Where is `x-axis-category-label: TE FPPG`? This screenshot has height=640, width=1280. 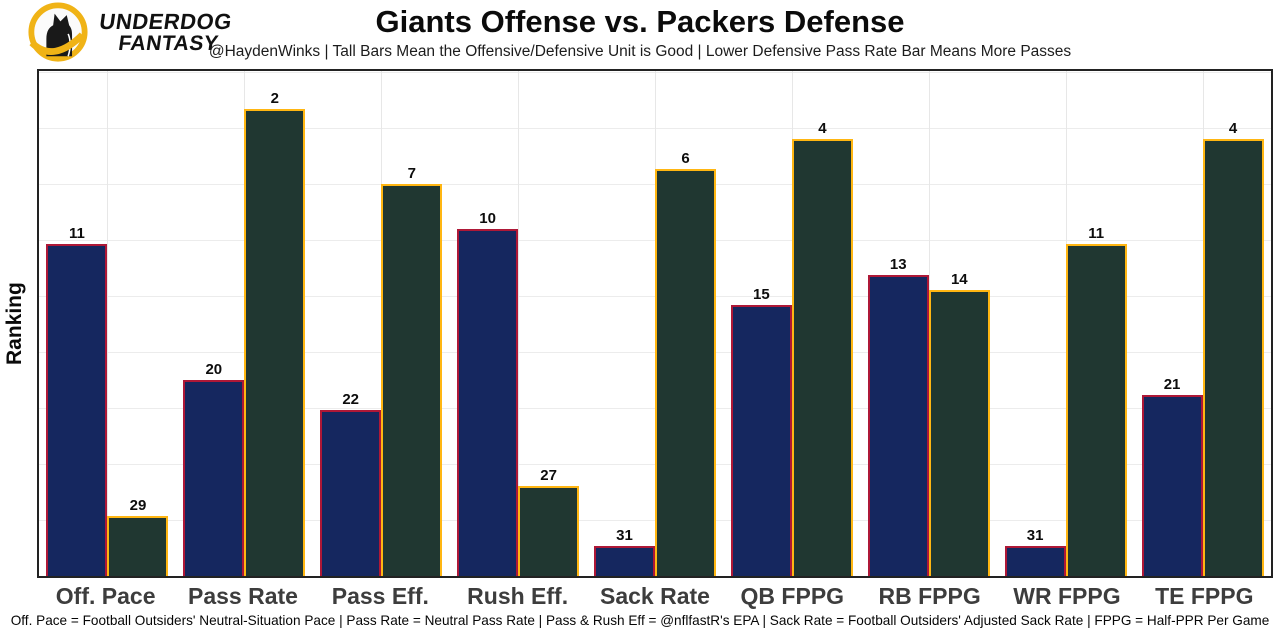 x-axis-category-label: TE FPPG is located at coordinates (1204, 596).